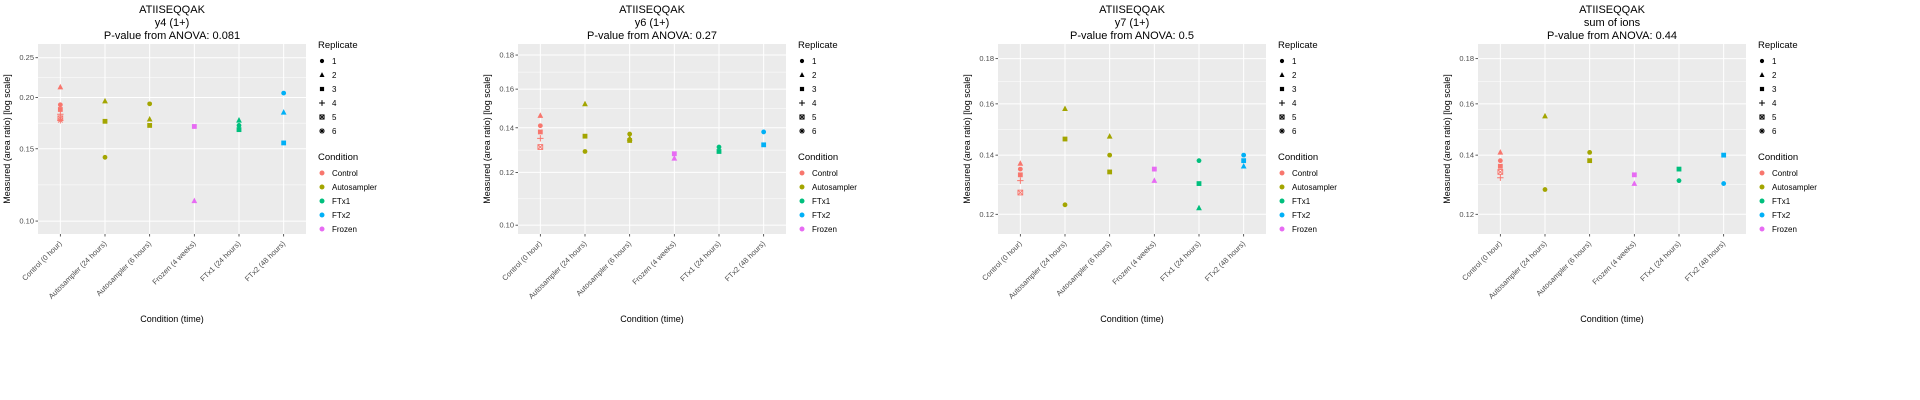 This screenshot has height=400, width=1920. Describe the element at coordinates (334, 103) in the screenshot. I see `legend-replicate-label: 4` at that location.